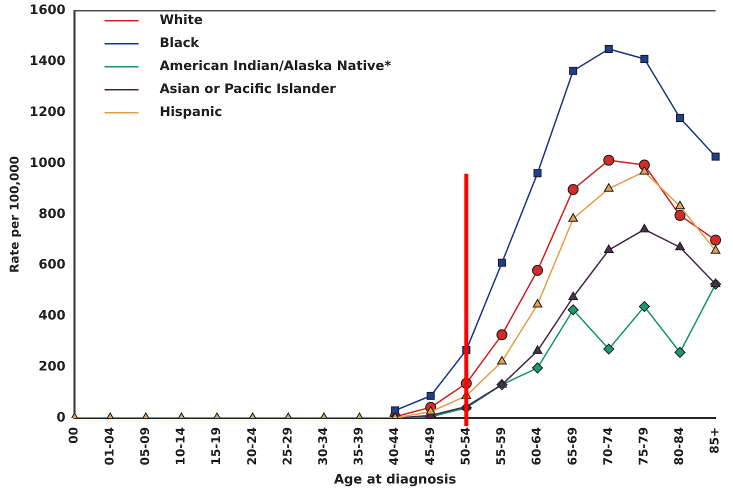 The width and height of the screenshot is (733, 492). What do you see at coordinates (395, 480) in the screenshot?
I see `x-axis-title: Age at diagnosis` at bounding box center [395, 480].